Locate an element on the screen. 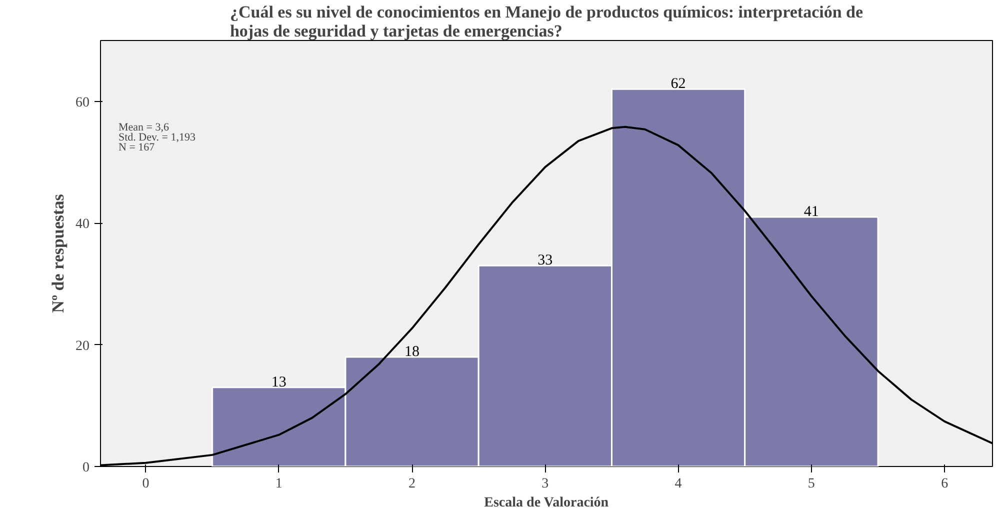 The height and width of the screenshot is (513, 998). x-tick-label: 0 is located at coordinates (146, 484).